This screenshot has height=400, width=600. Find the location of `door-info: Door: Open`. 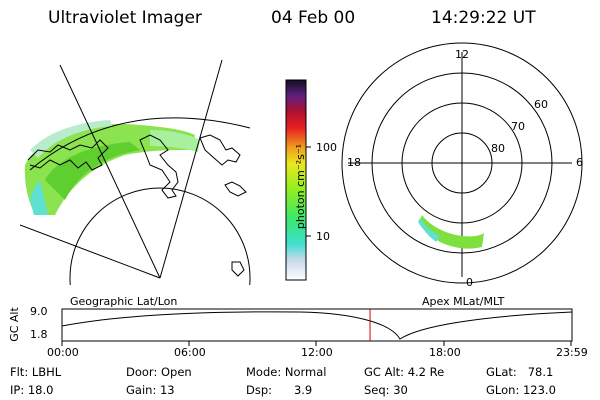

door-info: Door: Open is located at coordinates (159, 372).